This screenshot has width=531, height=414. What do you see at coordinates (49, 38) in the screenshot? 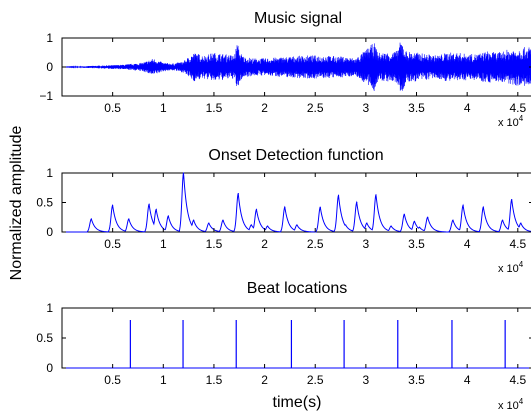
I see `music-signal-ytick-label: 1` at bounding box center [49, 38].